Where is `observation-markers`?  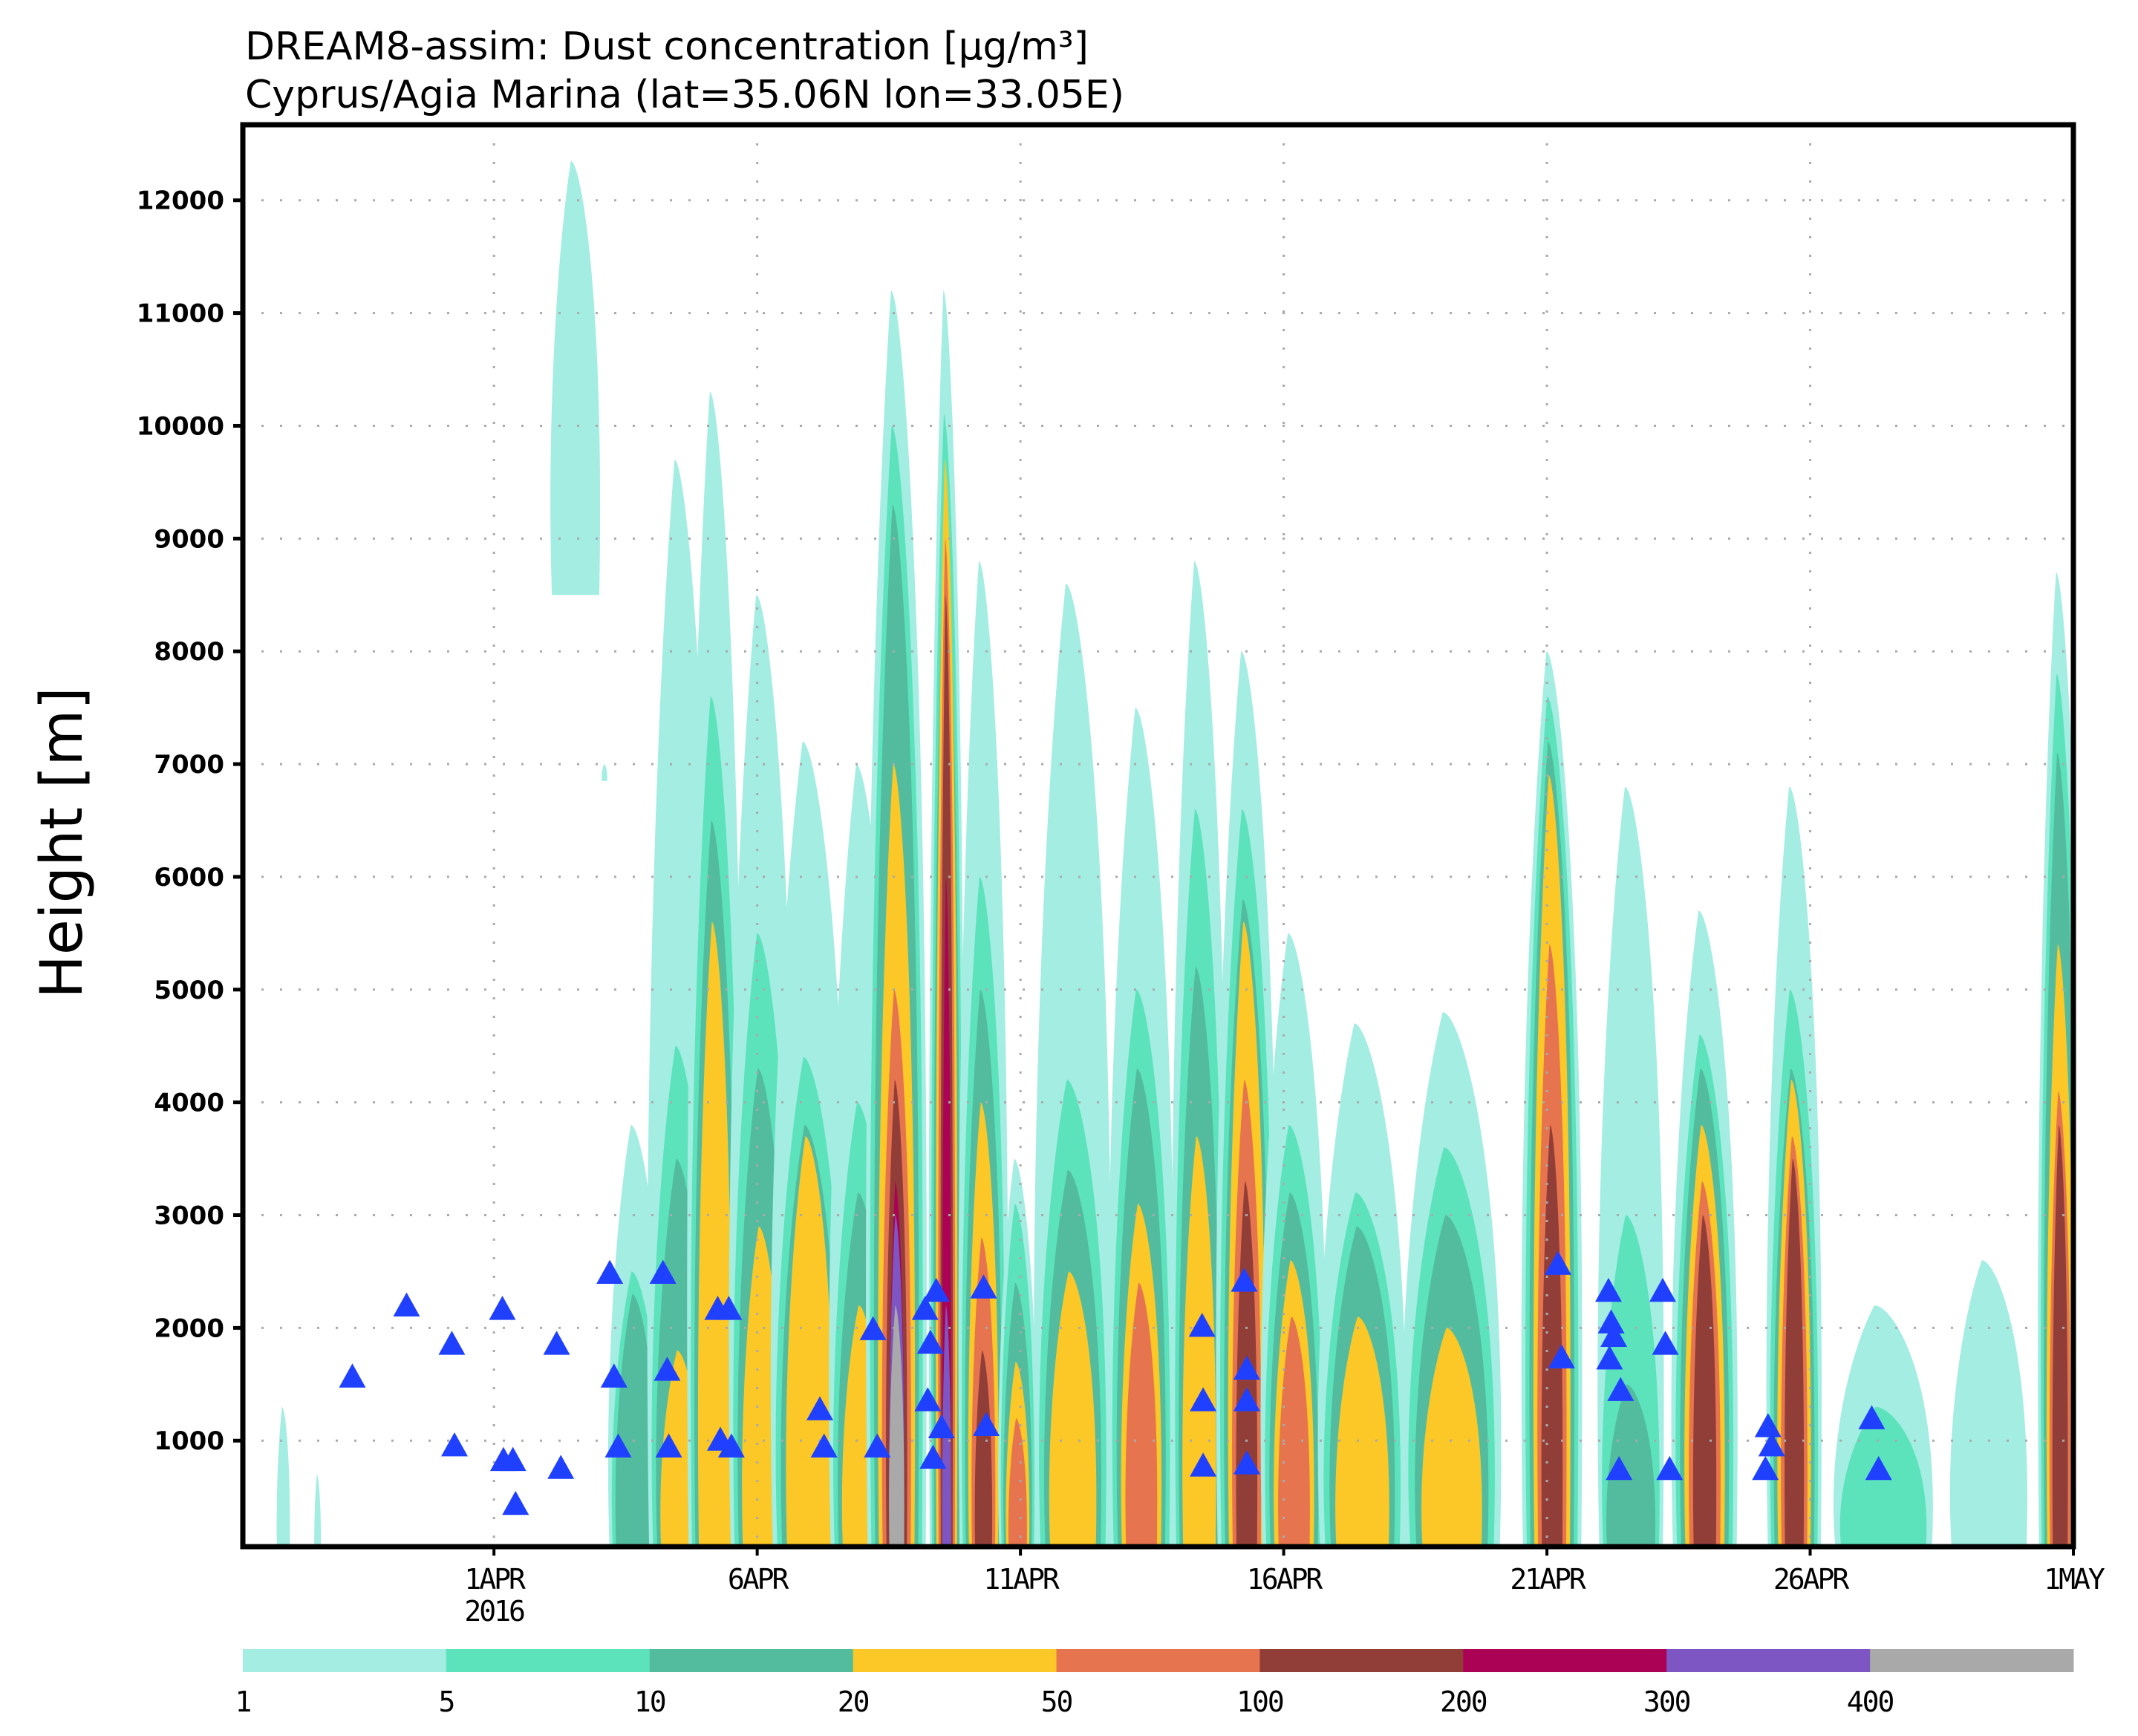 observation-markers is located at coordinates (1115, 1382).